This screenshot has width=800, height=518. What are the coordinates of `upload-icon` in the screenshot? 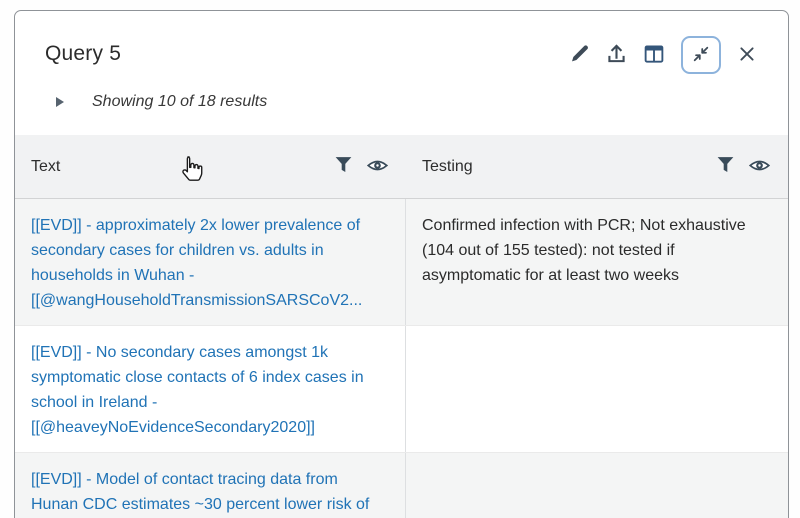 It's located at (616, 55).